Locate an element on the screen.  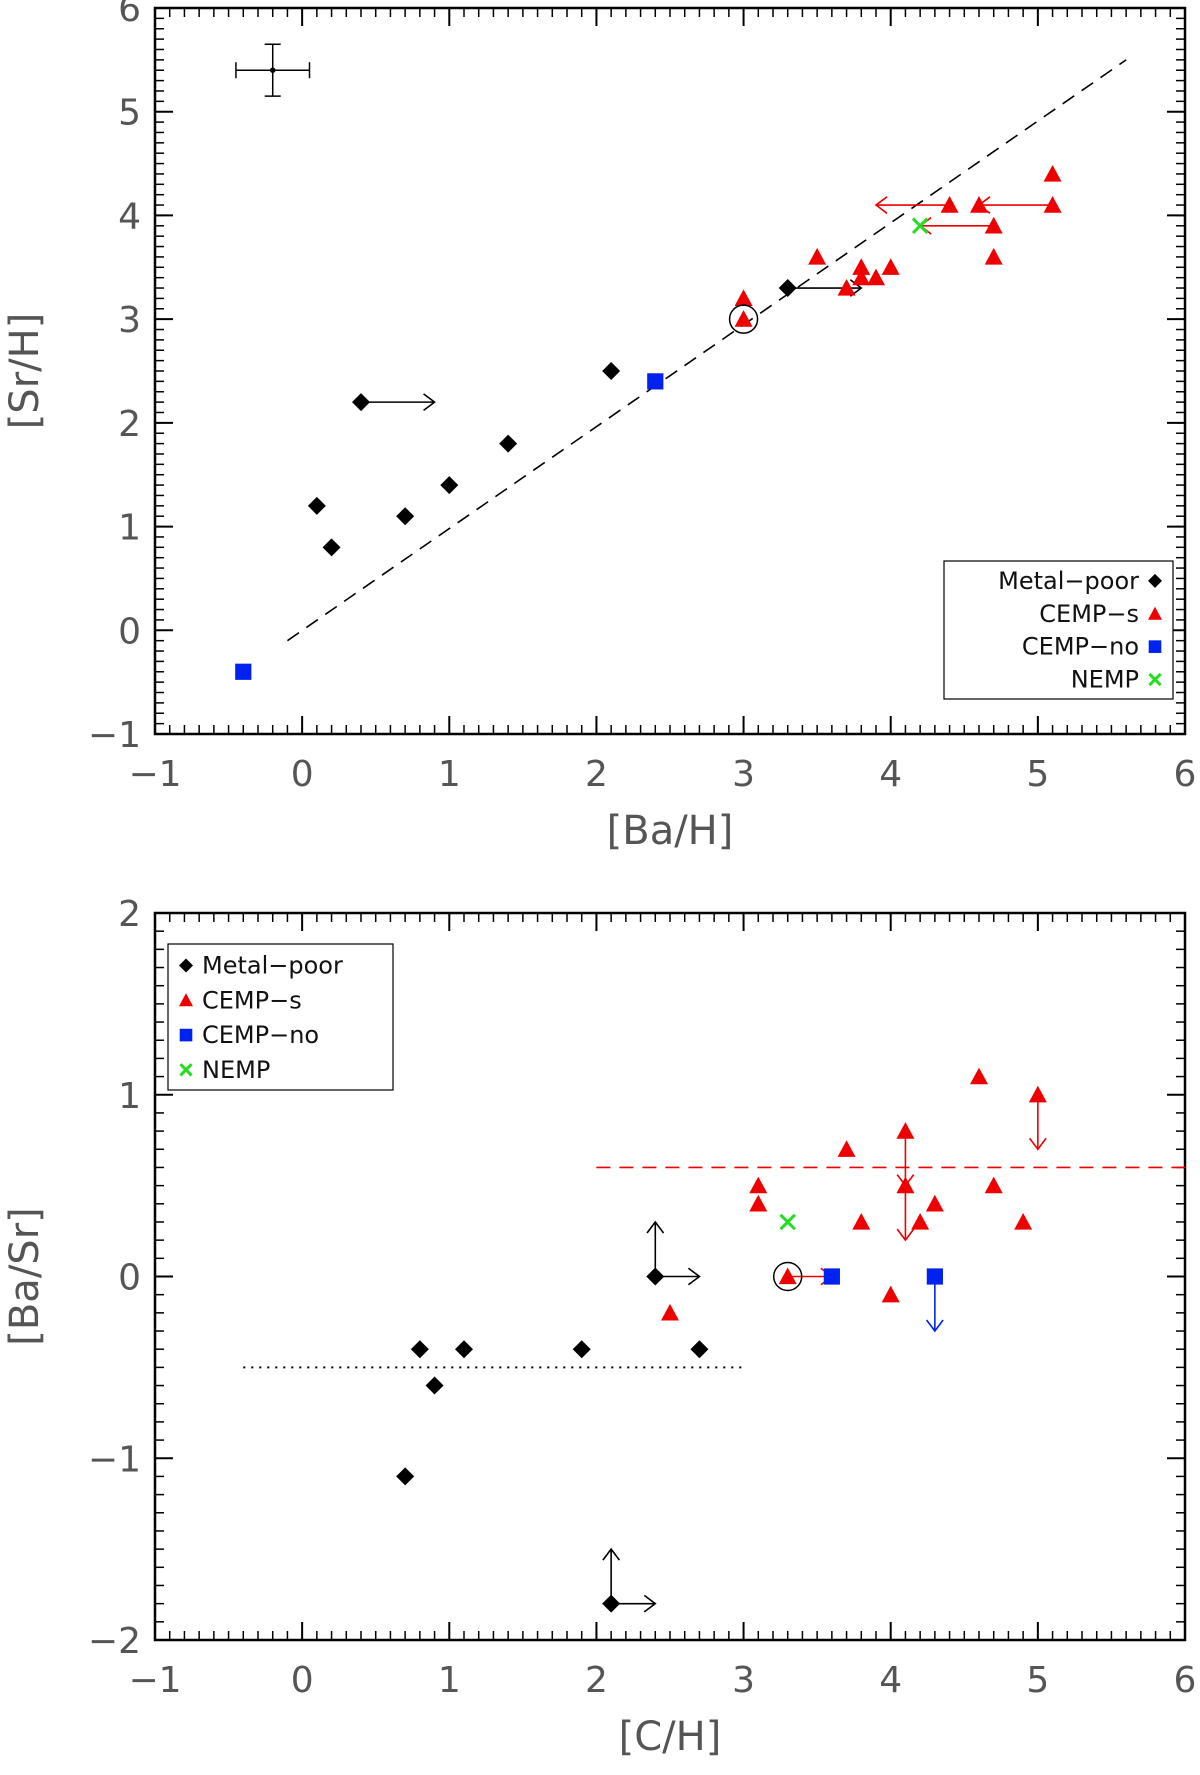
x-tick-label: 5 is located at coordinates (1037, 774).